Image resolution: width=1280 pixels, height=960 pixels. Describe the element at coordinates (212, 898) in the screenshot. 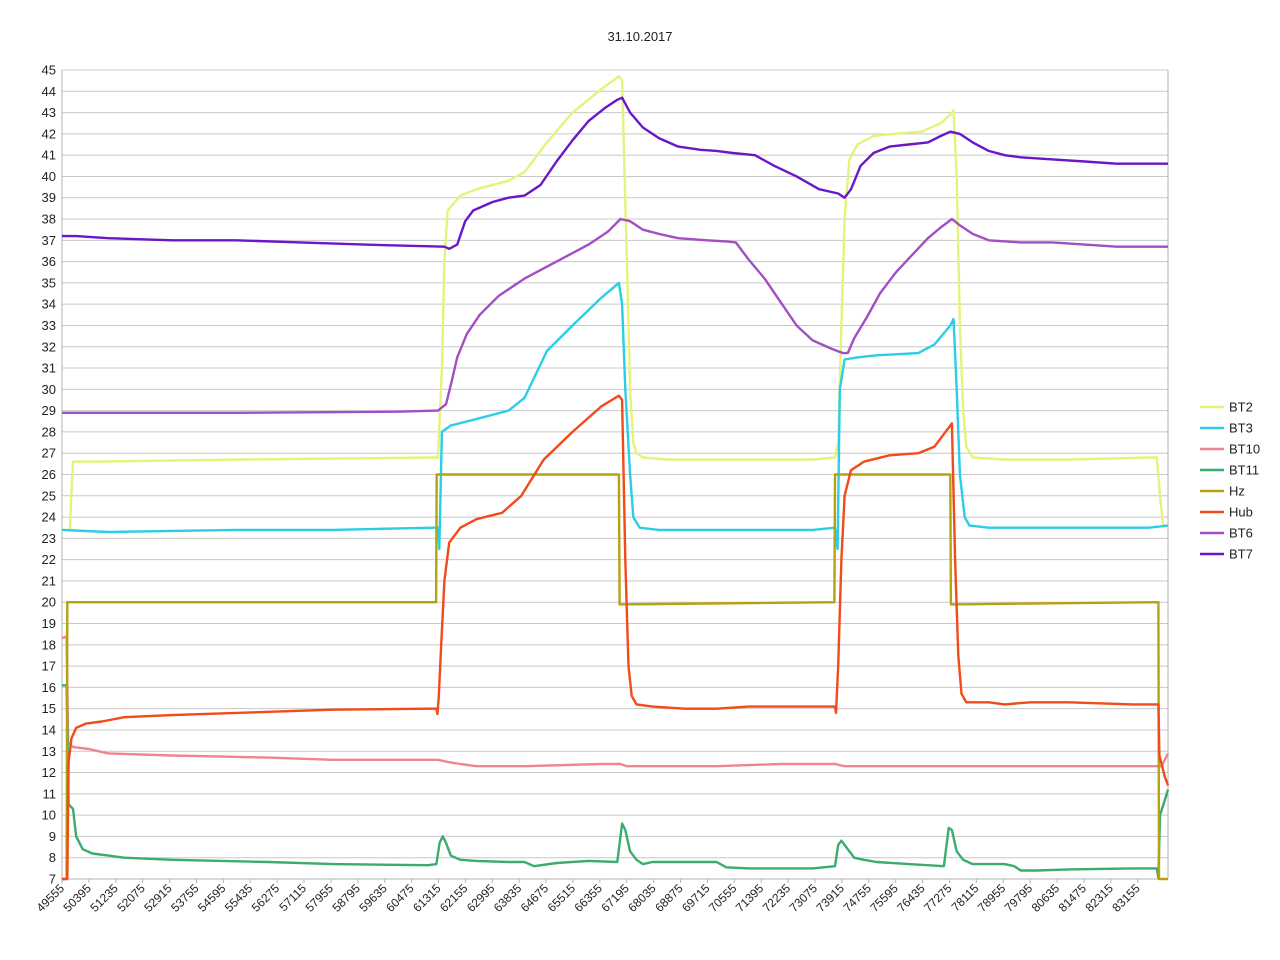

I see `x-tick-label: 54595` at that location.